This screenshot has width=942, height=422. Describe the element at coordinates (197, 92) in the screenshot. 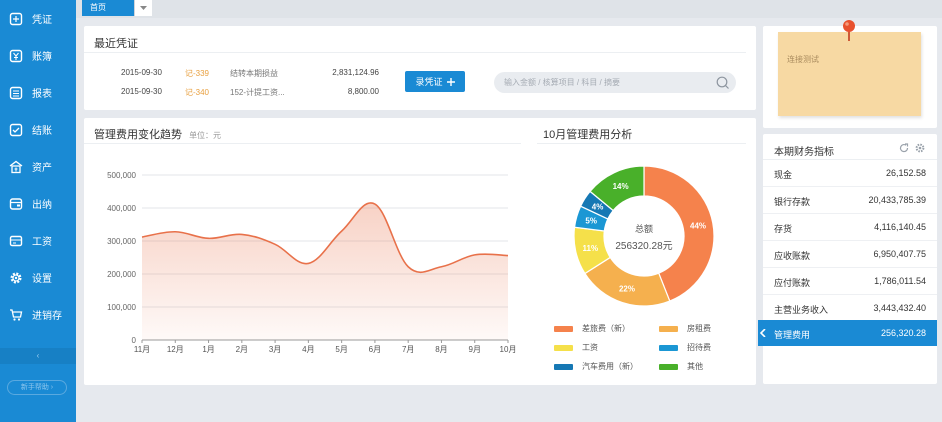

I see `voucher-number: 记-340` at that location.